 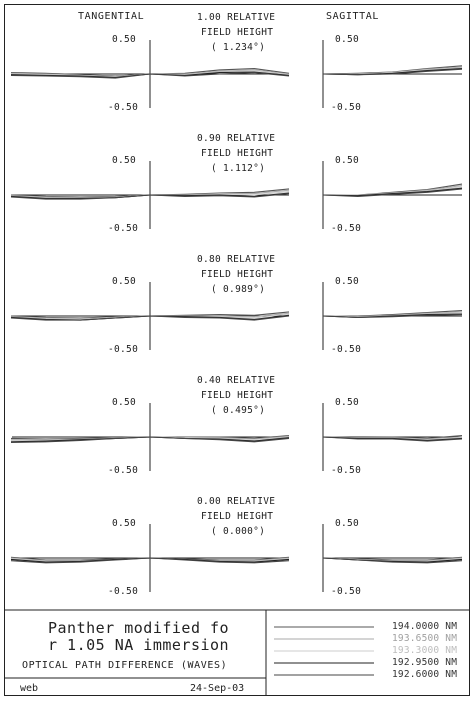 What do you see at coordinates (238, 410) in the screenshot?
I see `field-angle-label: ( 0.495°)` at bounding box center [238, 410].